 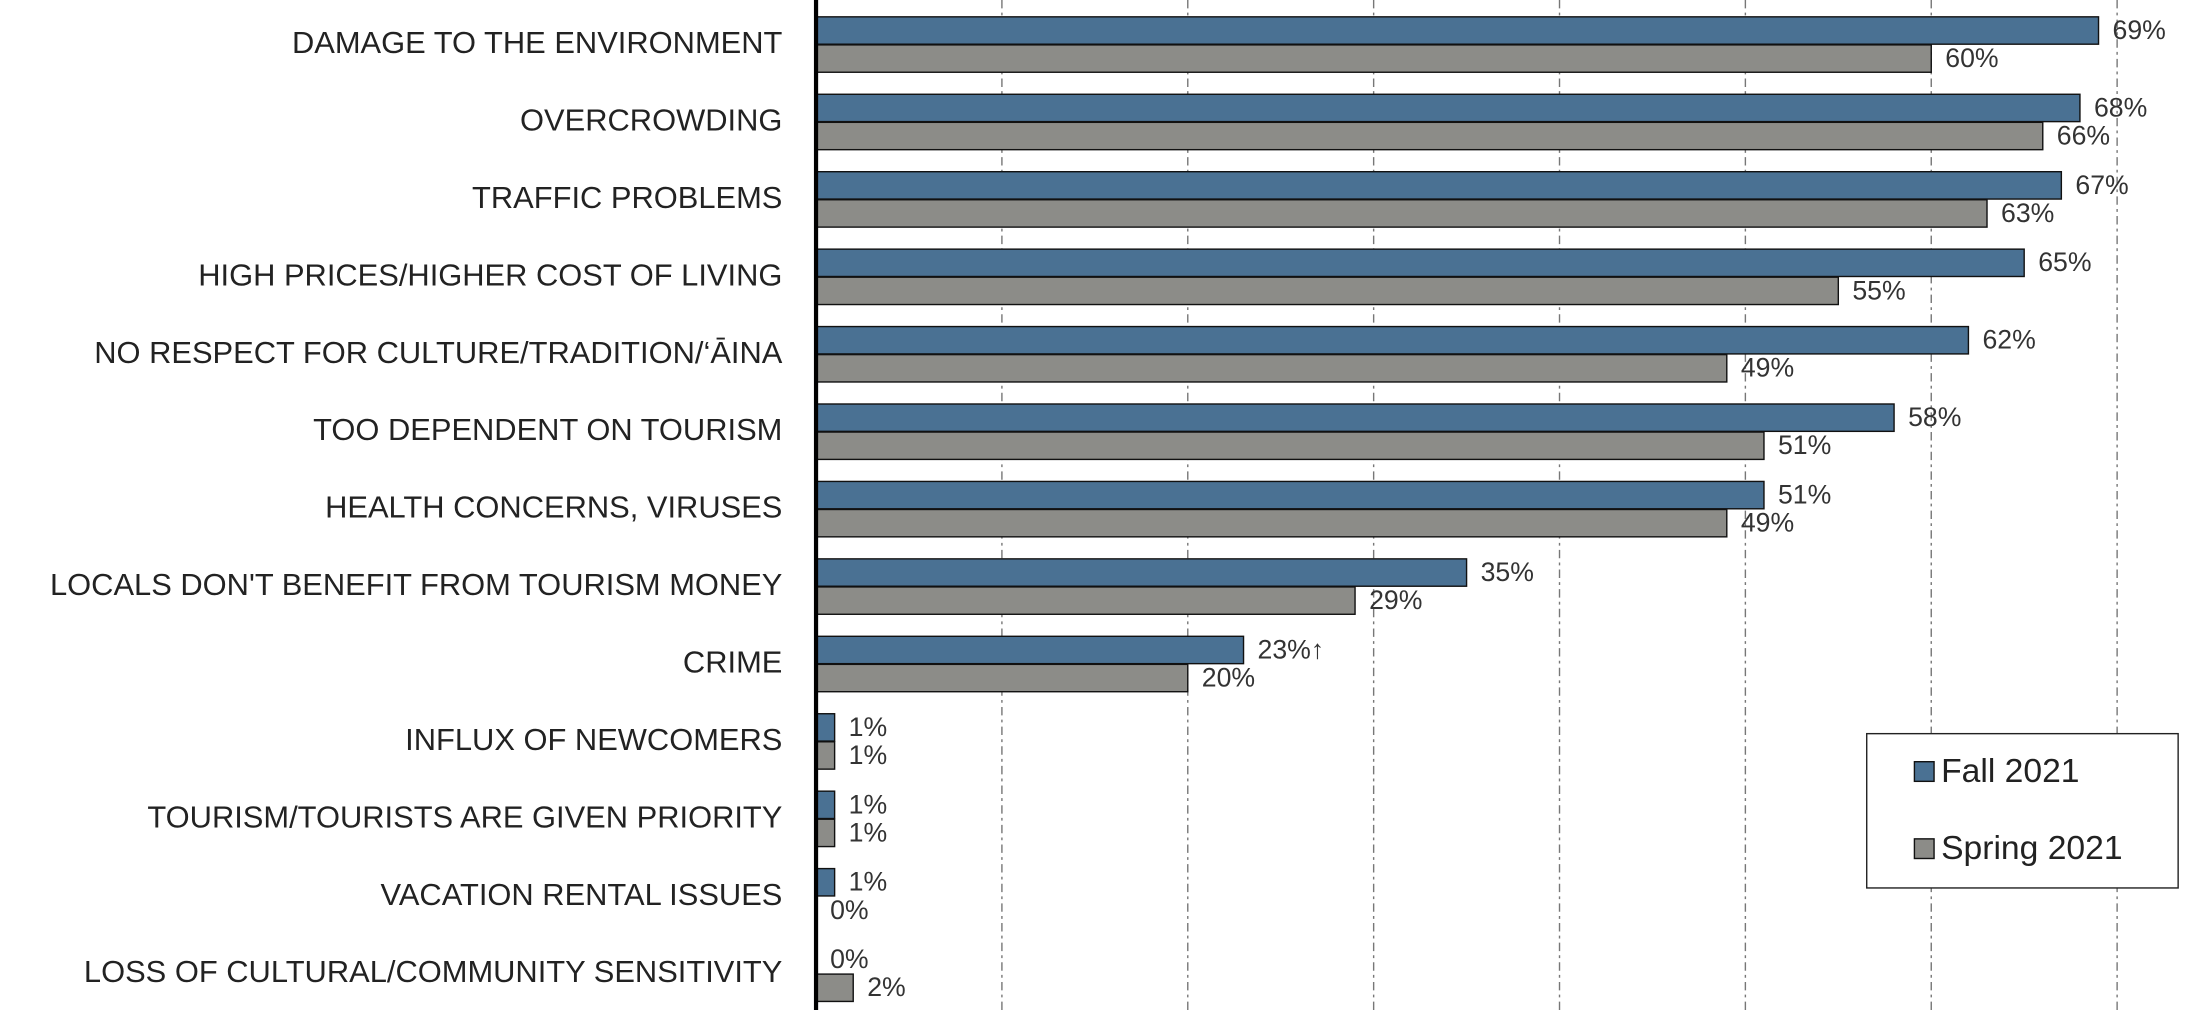 I want to click on category-label: HIGH PRICES/HIGHER COST OF LIVING, so click(x=490, y=274).